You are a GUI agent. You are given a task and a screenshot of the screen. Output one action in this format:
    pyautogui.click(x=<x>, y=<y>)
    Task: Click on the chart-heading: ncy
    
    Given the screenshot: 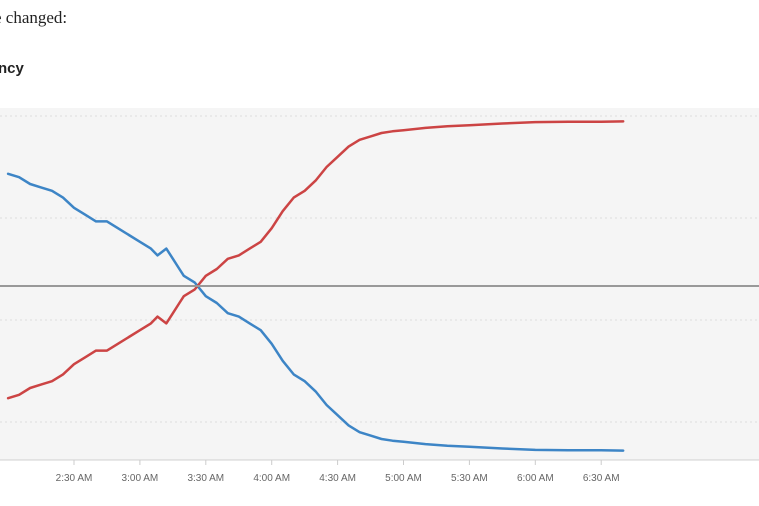 What is the action you would take?
    pyautogui.click(x=12, y=68)
    